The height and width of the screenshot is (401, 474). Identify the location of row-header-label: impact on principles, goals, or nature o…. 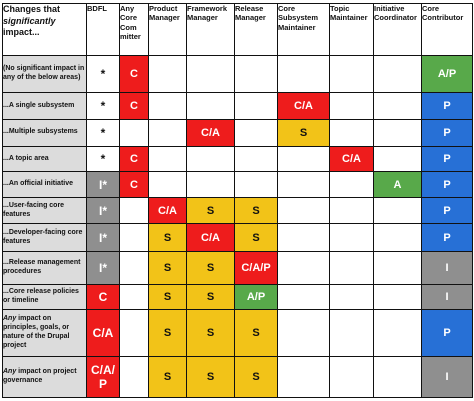
(36, 332).